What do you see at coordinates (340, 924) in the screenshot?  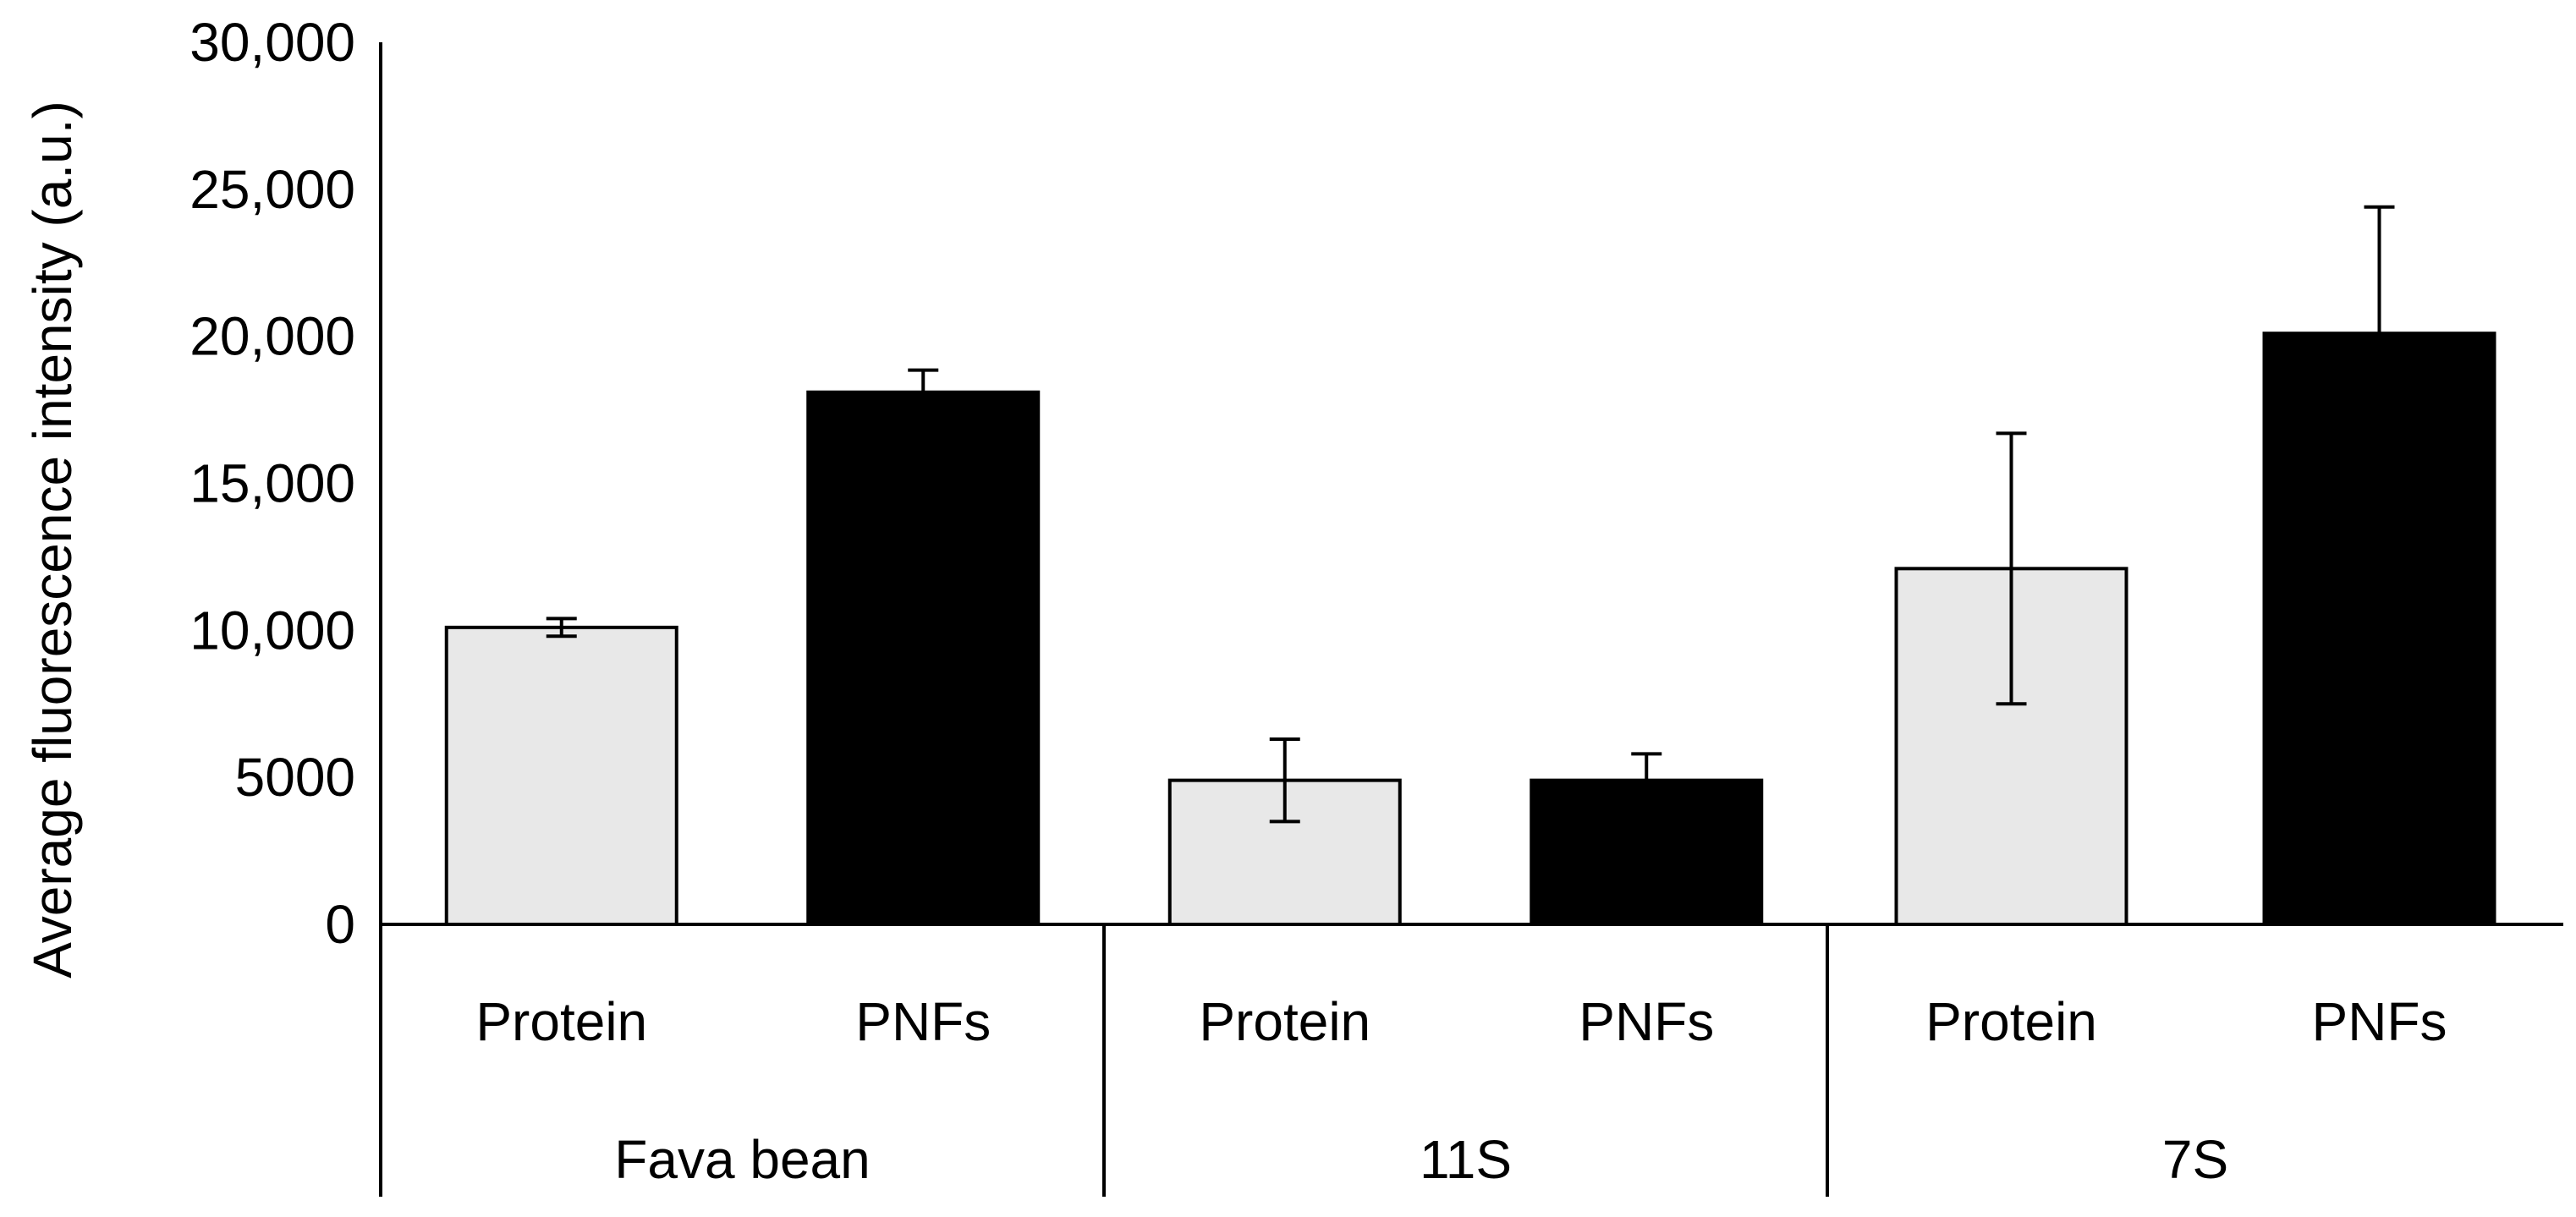 I see `y-tick-label: 0` at bounding box center [340, 924].